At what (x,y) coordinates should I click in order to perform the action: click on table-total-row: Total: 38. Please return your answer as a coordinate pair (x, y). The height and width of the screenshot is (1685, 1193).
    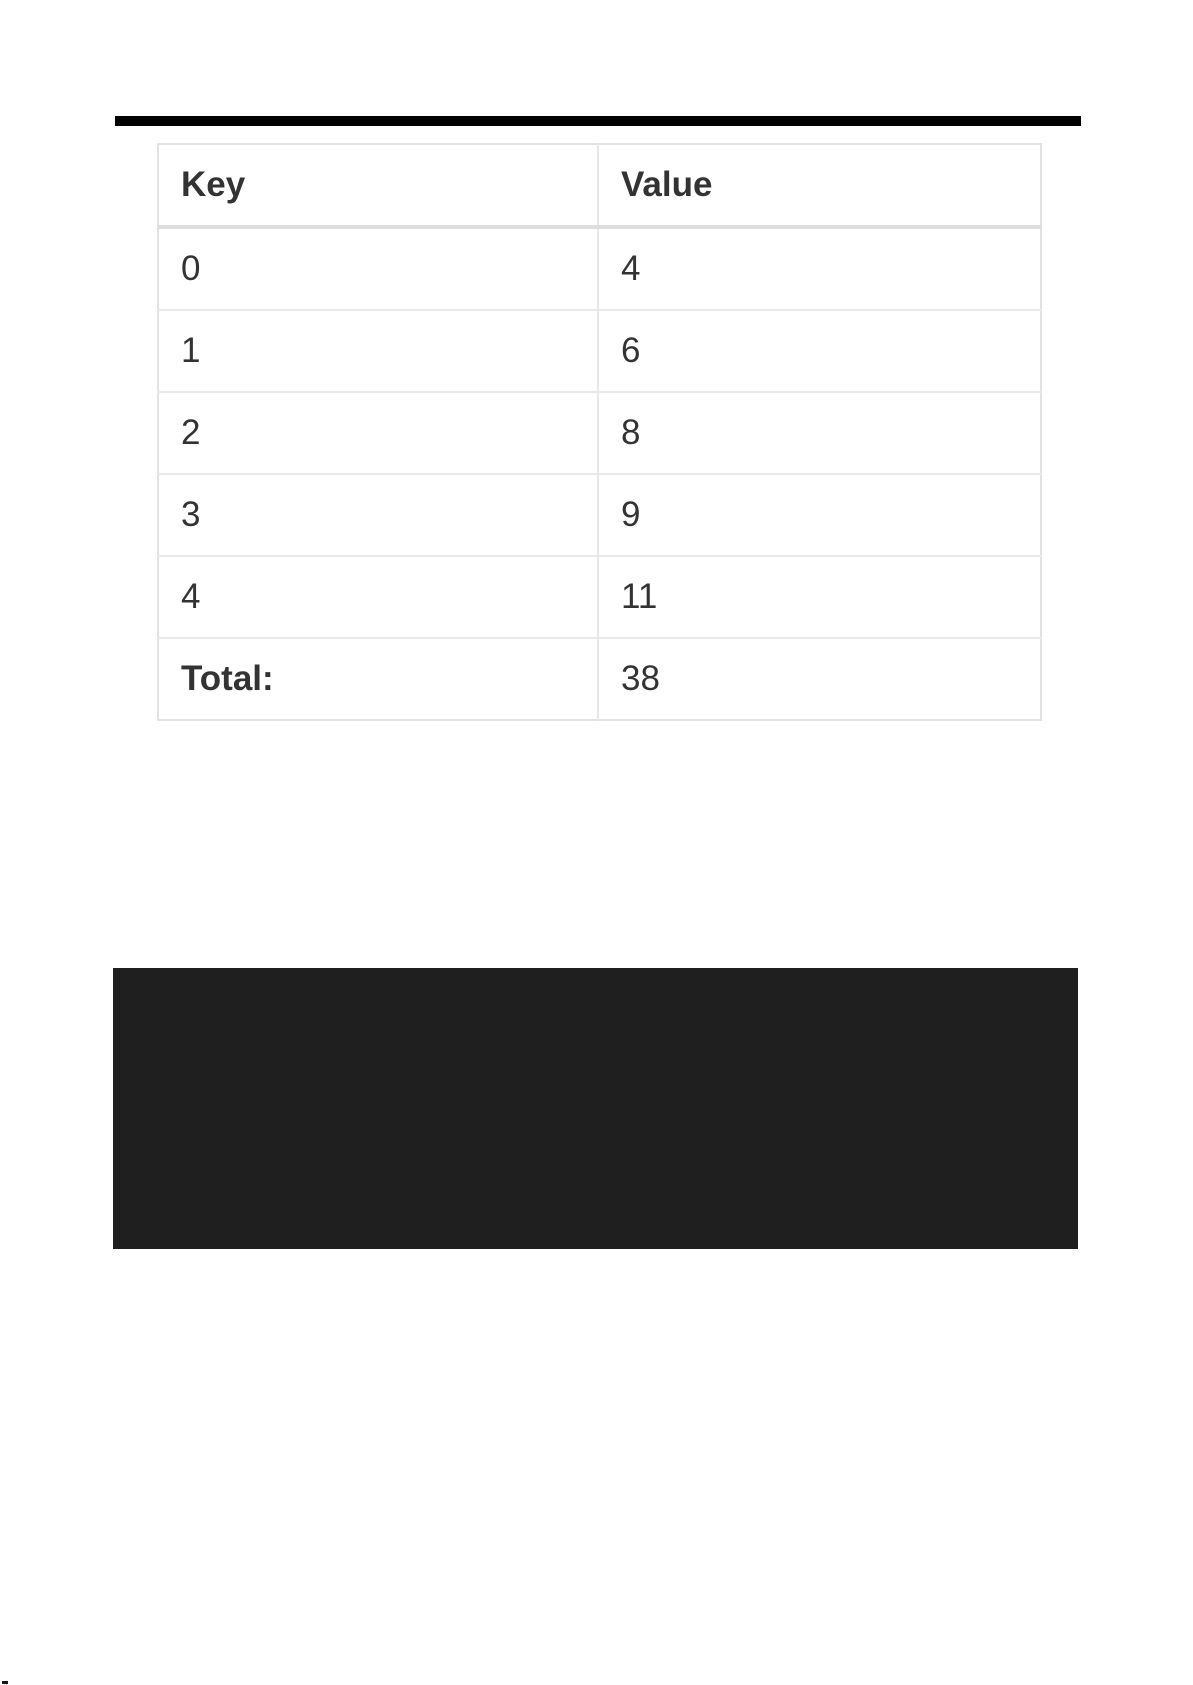
    Looking at the image, I should click on (599, 678).